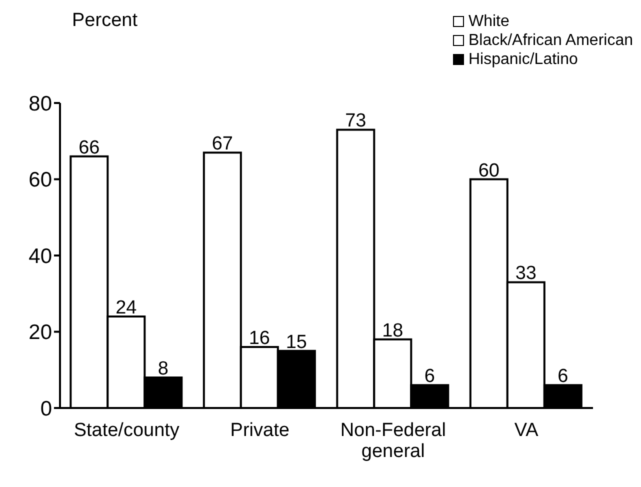 The height and width of the screenshot is (487, 641). Describe the element at coordinates (40, 332) in the screenshot. I see `y-tick-label: 20` at that location.